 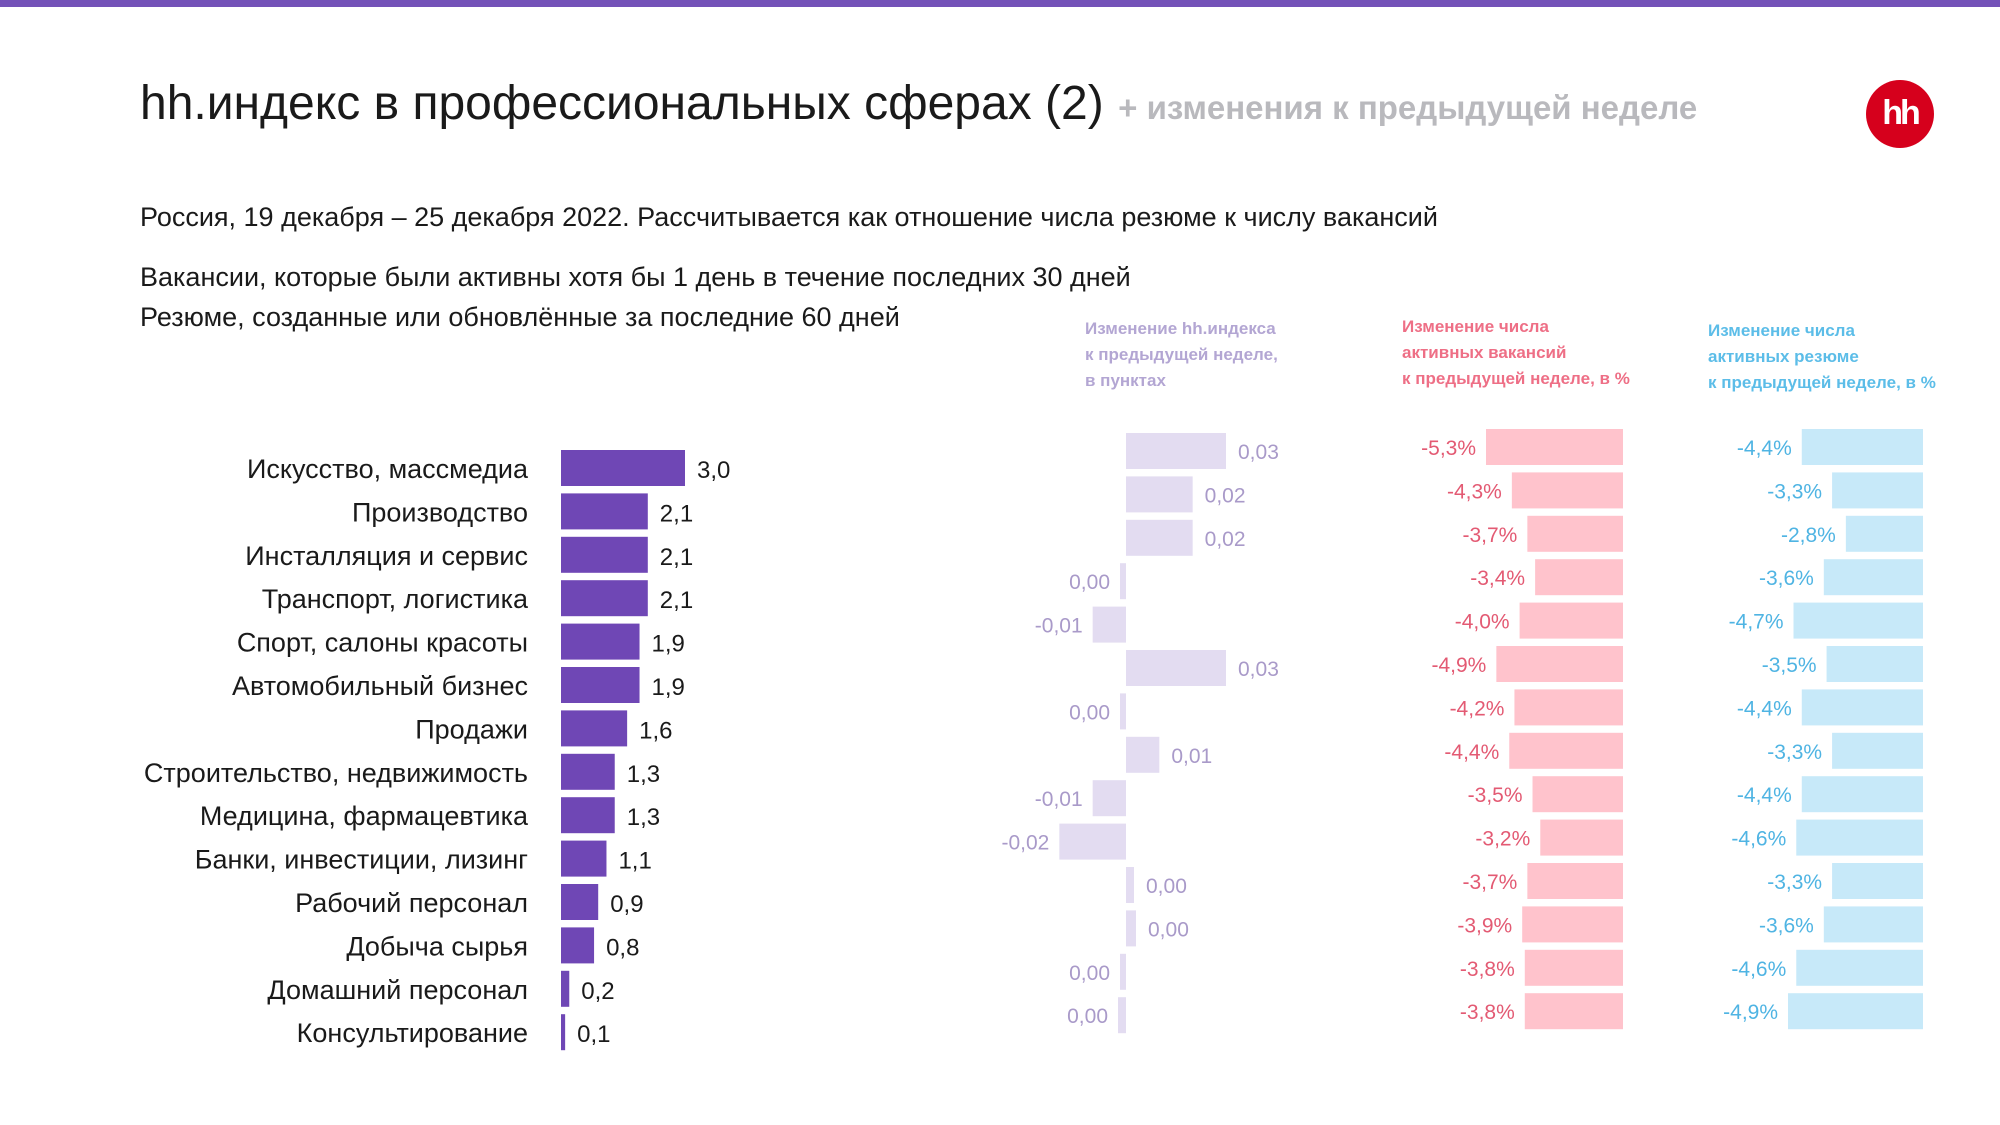 What do you see at coordinates (597, 991) in the screenshot?
I see `index-value-label: 0,2` at bounding box center [597, 991].